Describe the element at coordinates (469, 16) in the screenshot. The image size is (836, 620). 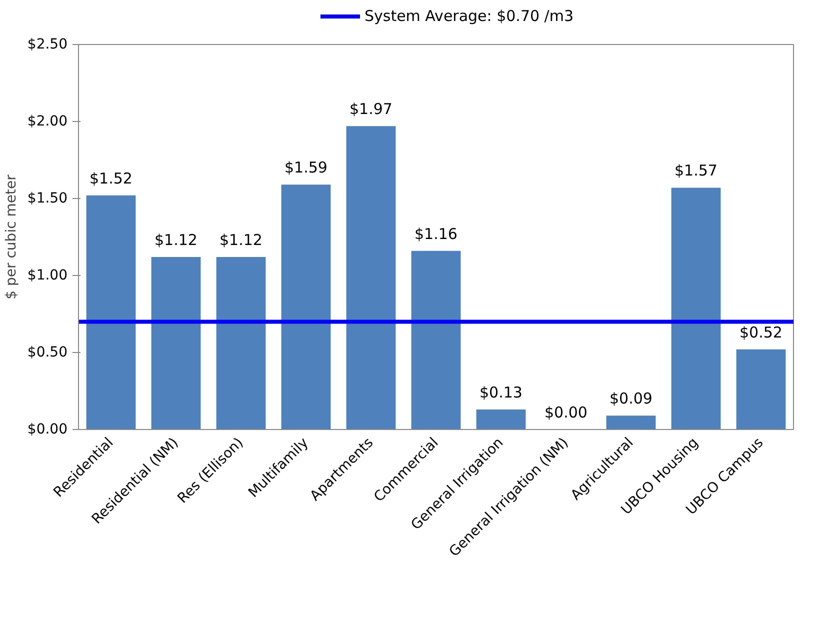
I see `legend-label: System Average: $0.70 /m3` at that location.